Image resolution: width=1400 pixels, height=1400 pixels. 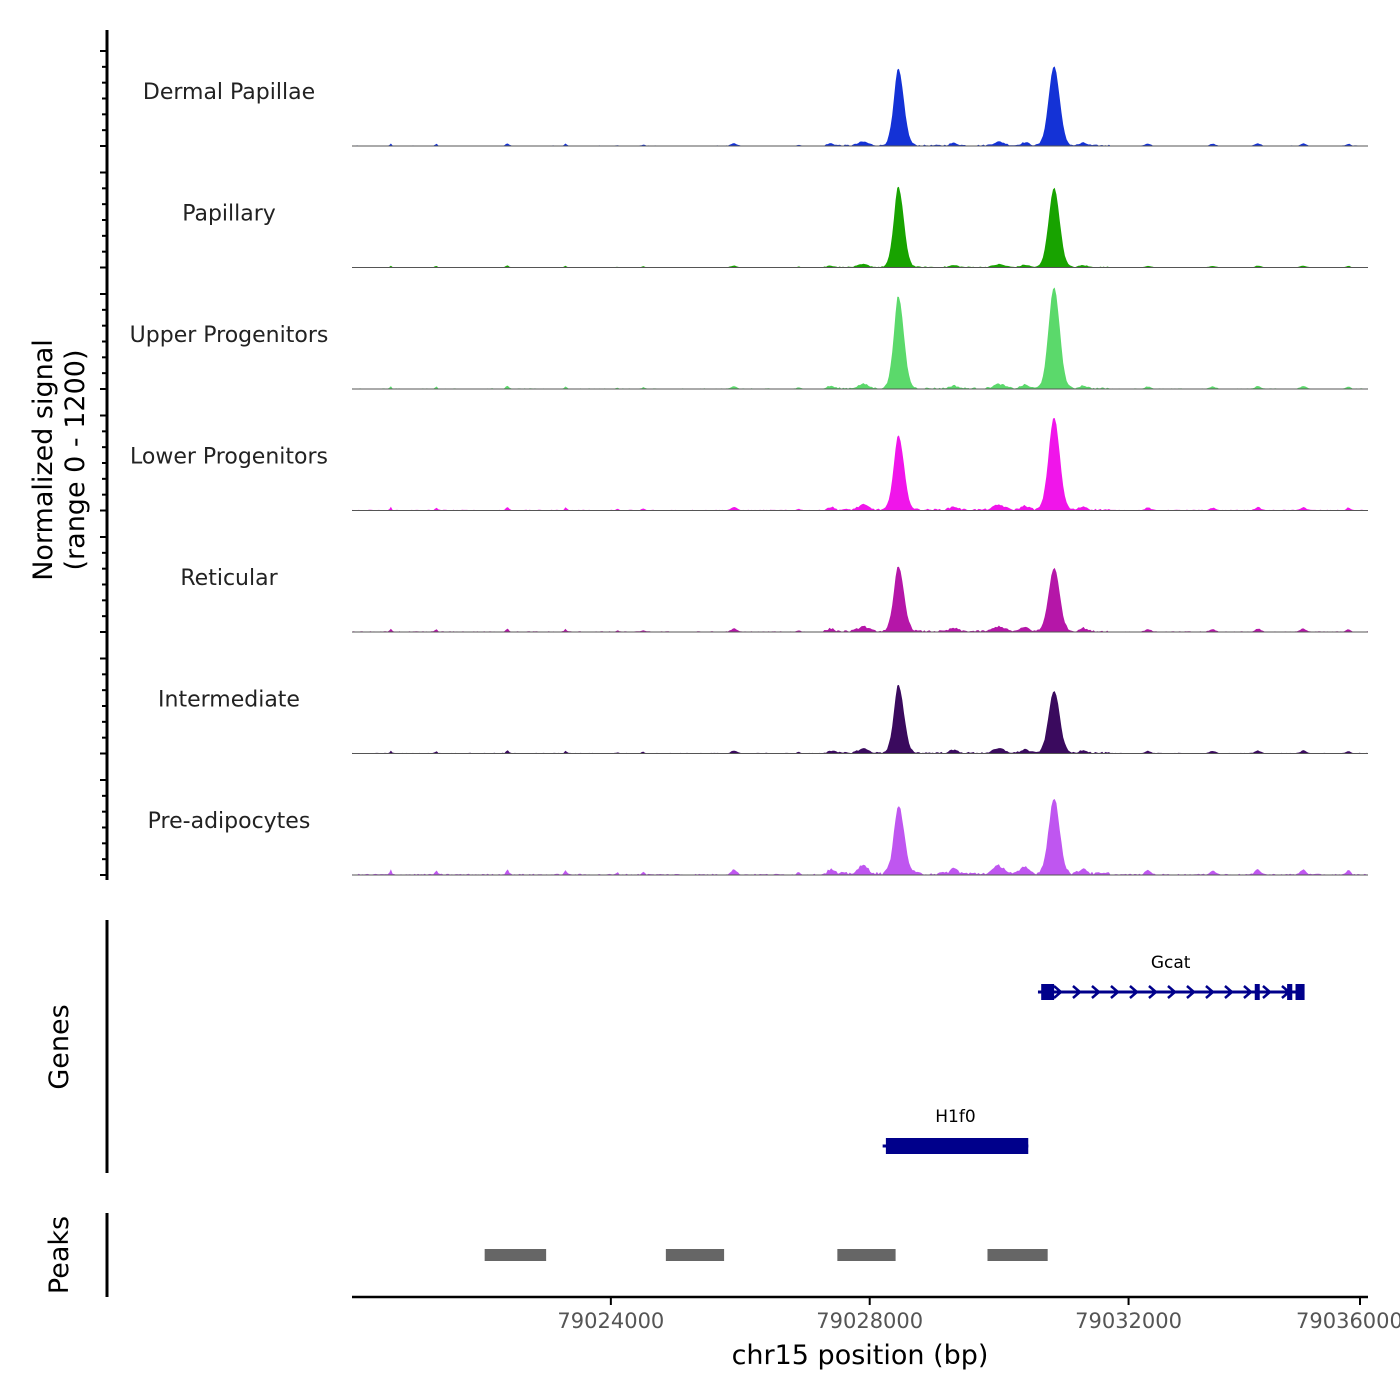 I want to click on peaks-panel: Peaks, so click(x=546, y=1255).